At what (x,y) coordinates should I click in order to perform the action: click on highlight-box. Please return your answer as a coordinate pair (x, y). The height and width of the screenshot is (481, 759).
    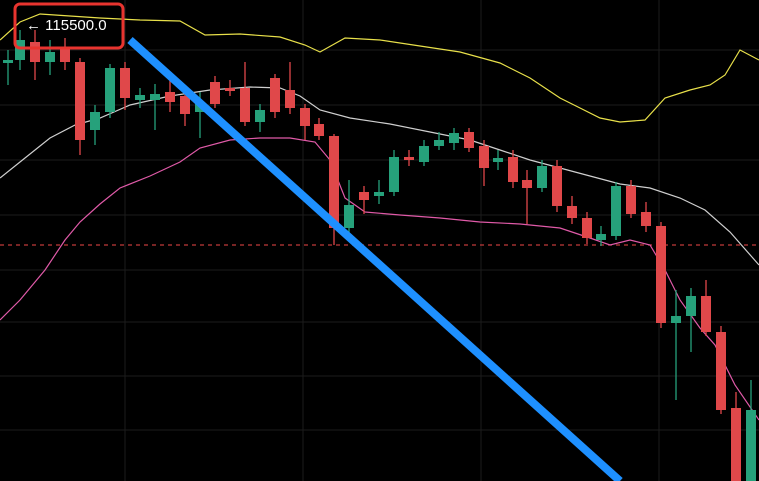
    Looking at the image, I should click on (69, 26).